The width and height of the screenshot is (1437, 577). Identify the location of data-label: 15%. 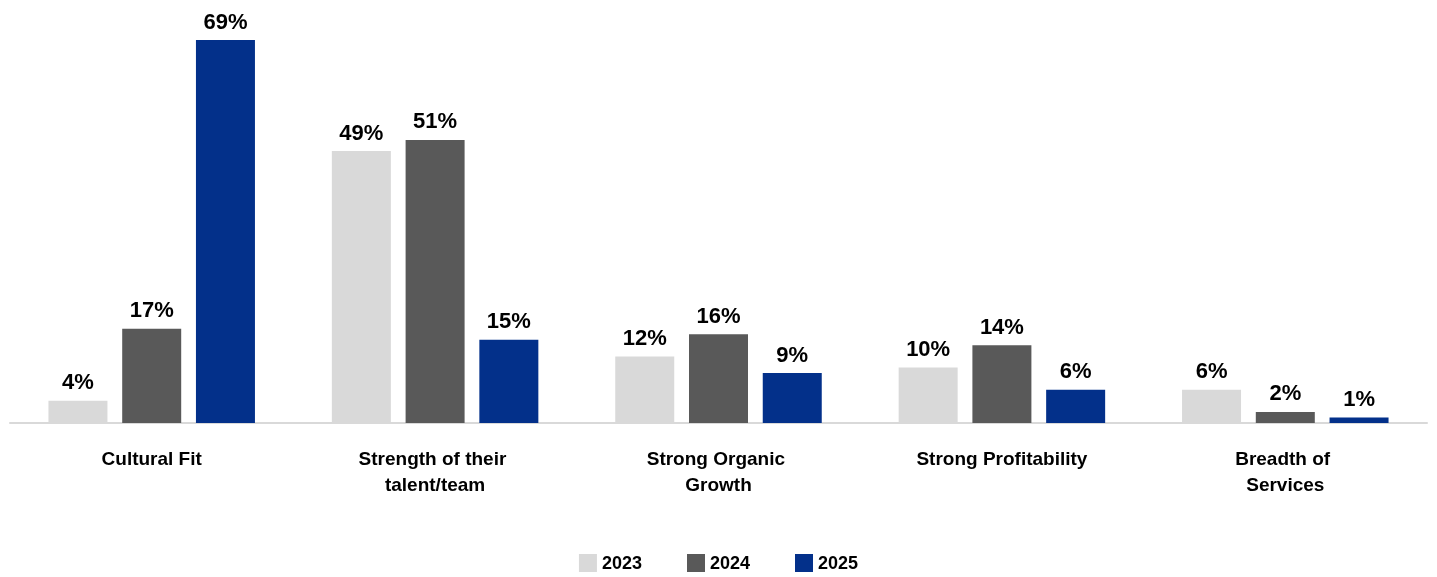
(508, 321).